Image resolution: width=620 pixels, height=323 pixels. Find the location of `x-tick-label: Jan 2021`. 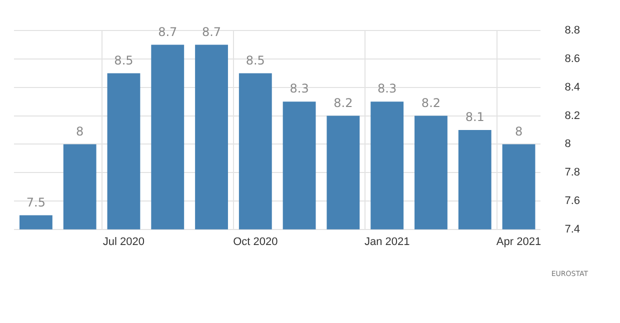

x-tick-label: Jan 2021 is located at coordinates (387, 242).